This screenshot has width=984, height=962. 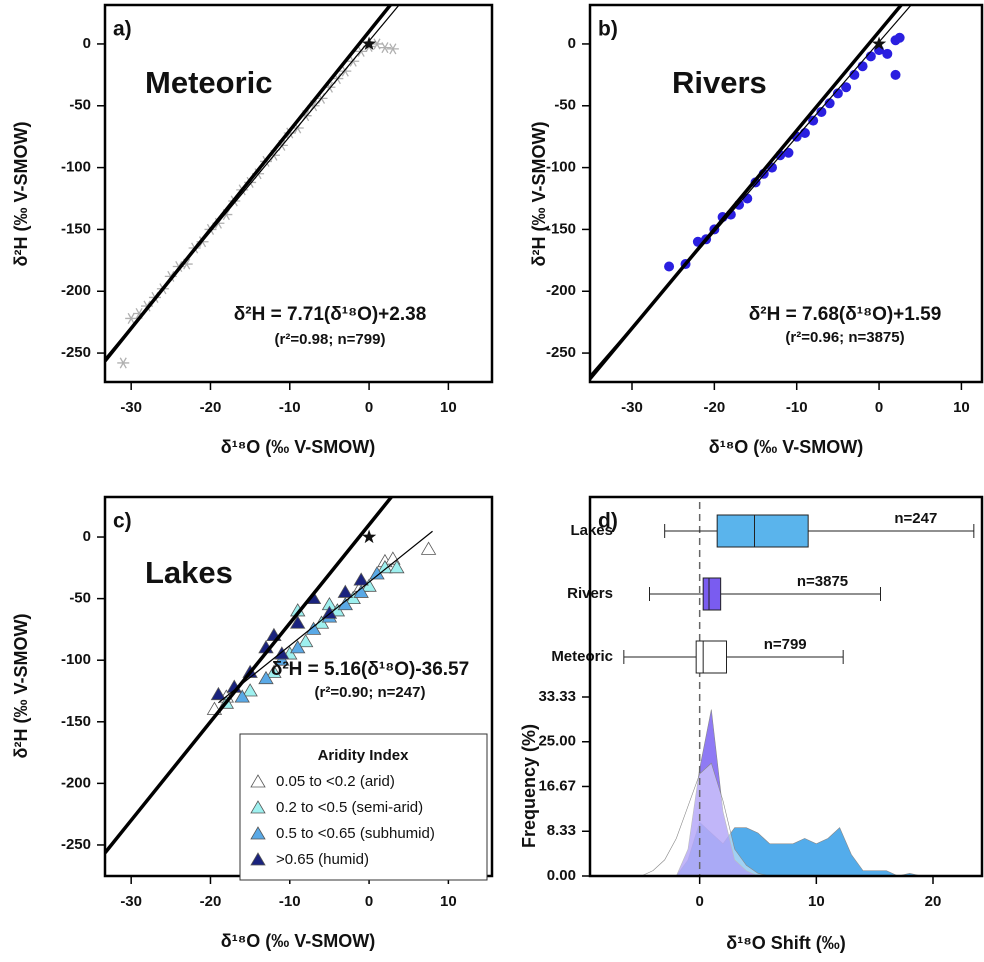 What do you see at coordinates (845, 314) in the screenshot?
I see `equation: δ²H = 7.68(δ¹⁸O)+1.59` at bounding box center [845, 314].